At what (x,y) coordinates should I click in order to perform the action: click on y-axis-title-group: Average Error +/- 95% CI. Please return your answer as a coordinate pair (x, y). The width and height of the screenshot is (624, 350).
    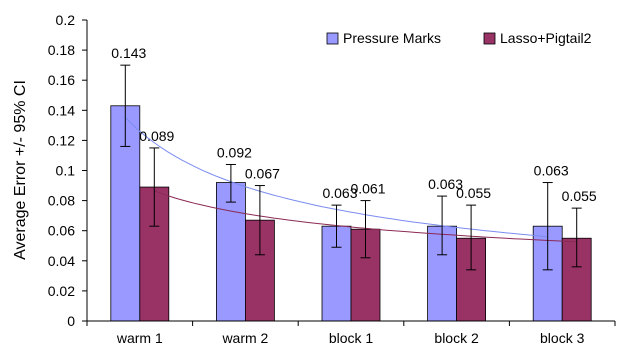
    Looking at the image, I should click on (20, 170).